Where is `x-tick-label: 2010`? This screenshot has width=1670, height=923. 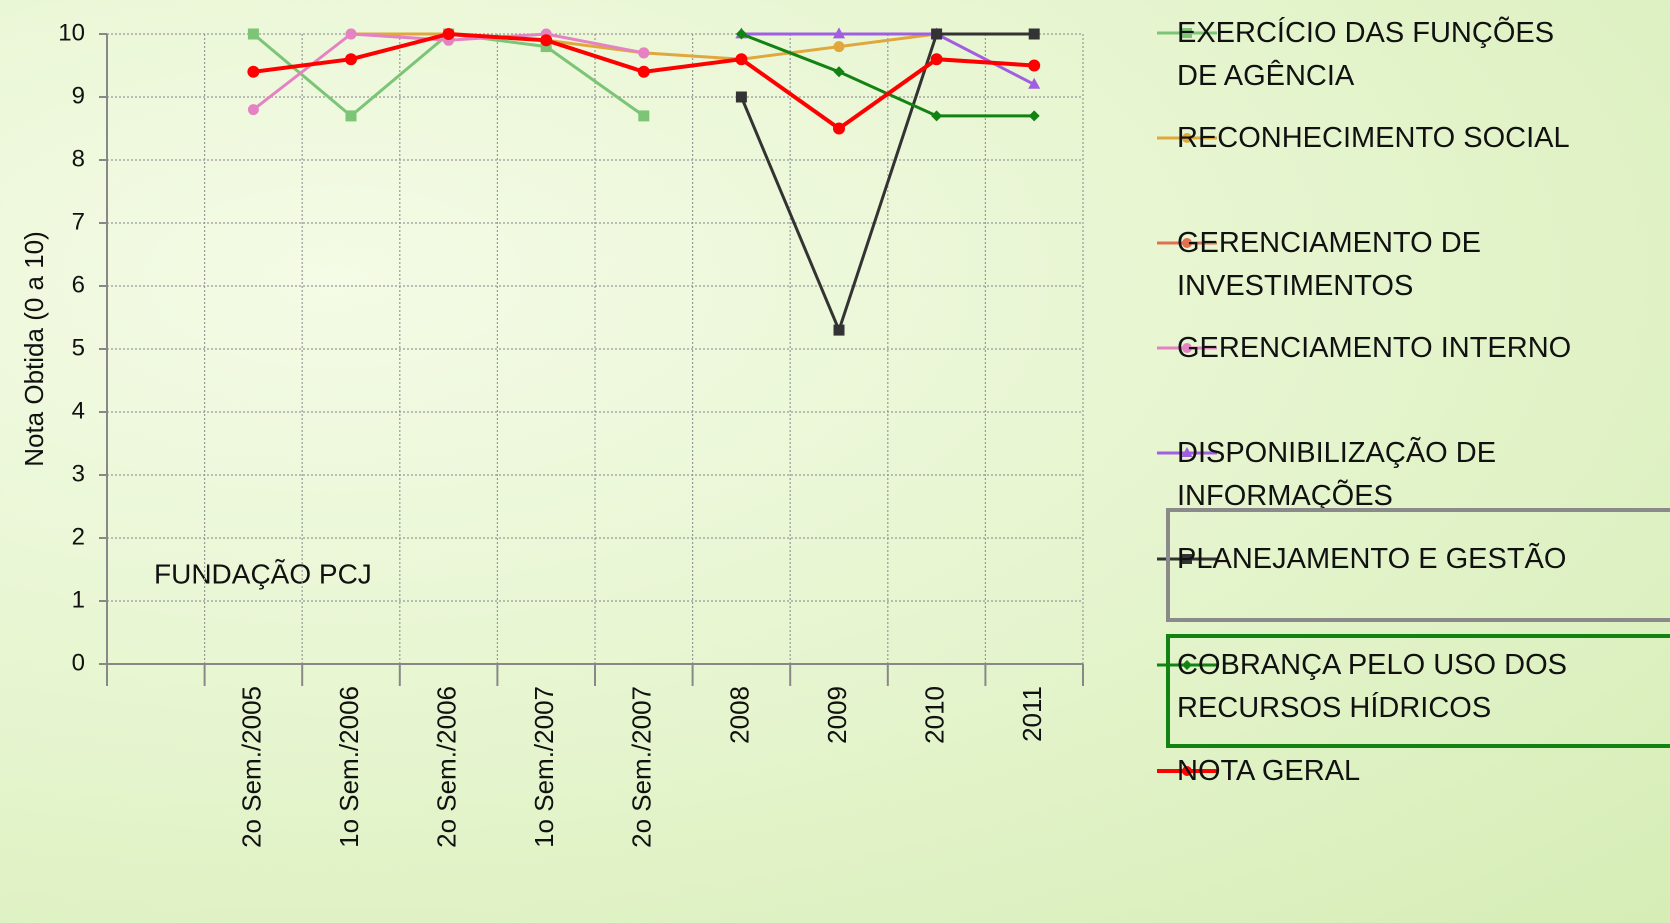 x-tick-label: 2010 is located at coordinates (934, 715).